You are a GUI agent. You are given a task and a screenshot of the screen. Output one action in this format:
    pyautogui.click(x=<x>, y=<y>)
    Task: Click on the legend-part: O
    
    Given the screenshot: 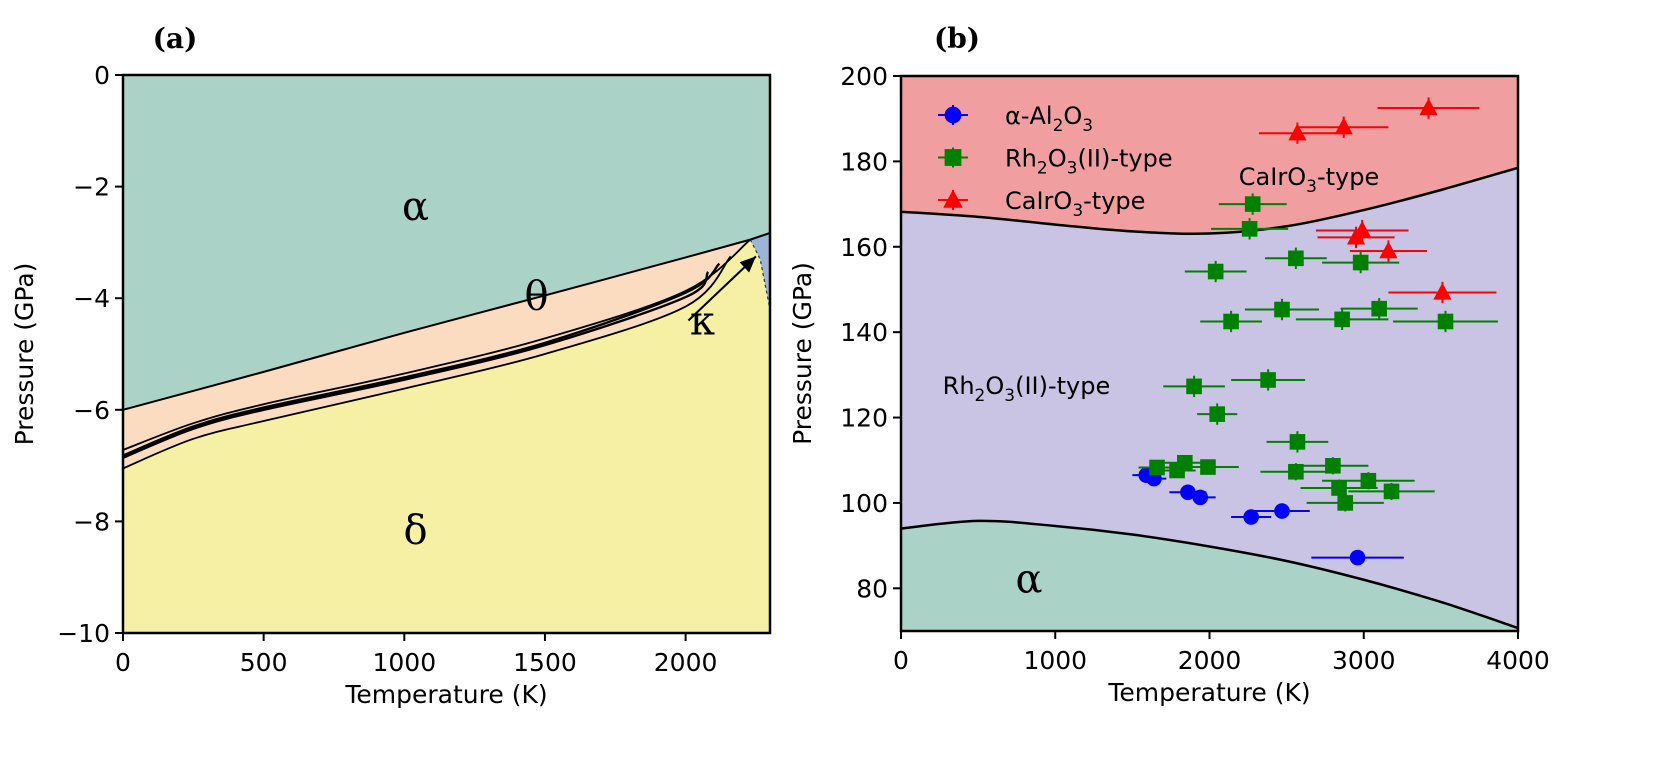 What is the action you would take?
    pyautogui.click(x=1072, y=116)
    